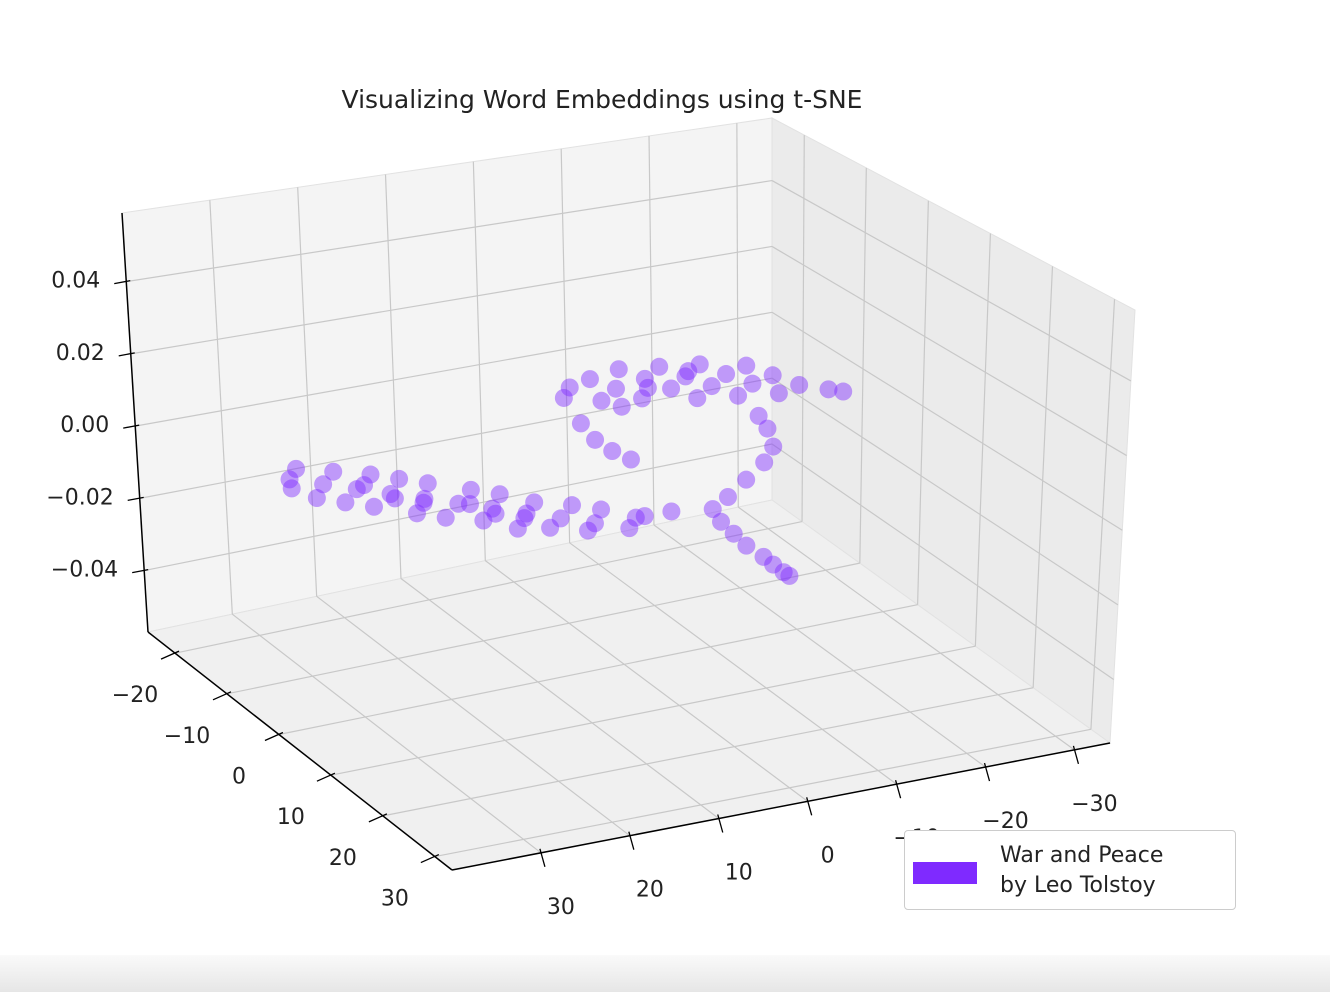 This screenshot has width=1330, height=996. Describe the element at coordinates (239, 777) in the screenshot. I see `y-tick-label: 0` at that location.